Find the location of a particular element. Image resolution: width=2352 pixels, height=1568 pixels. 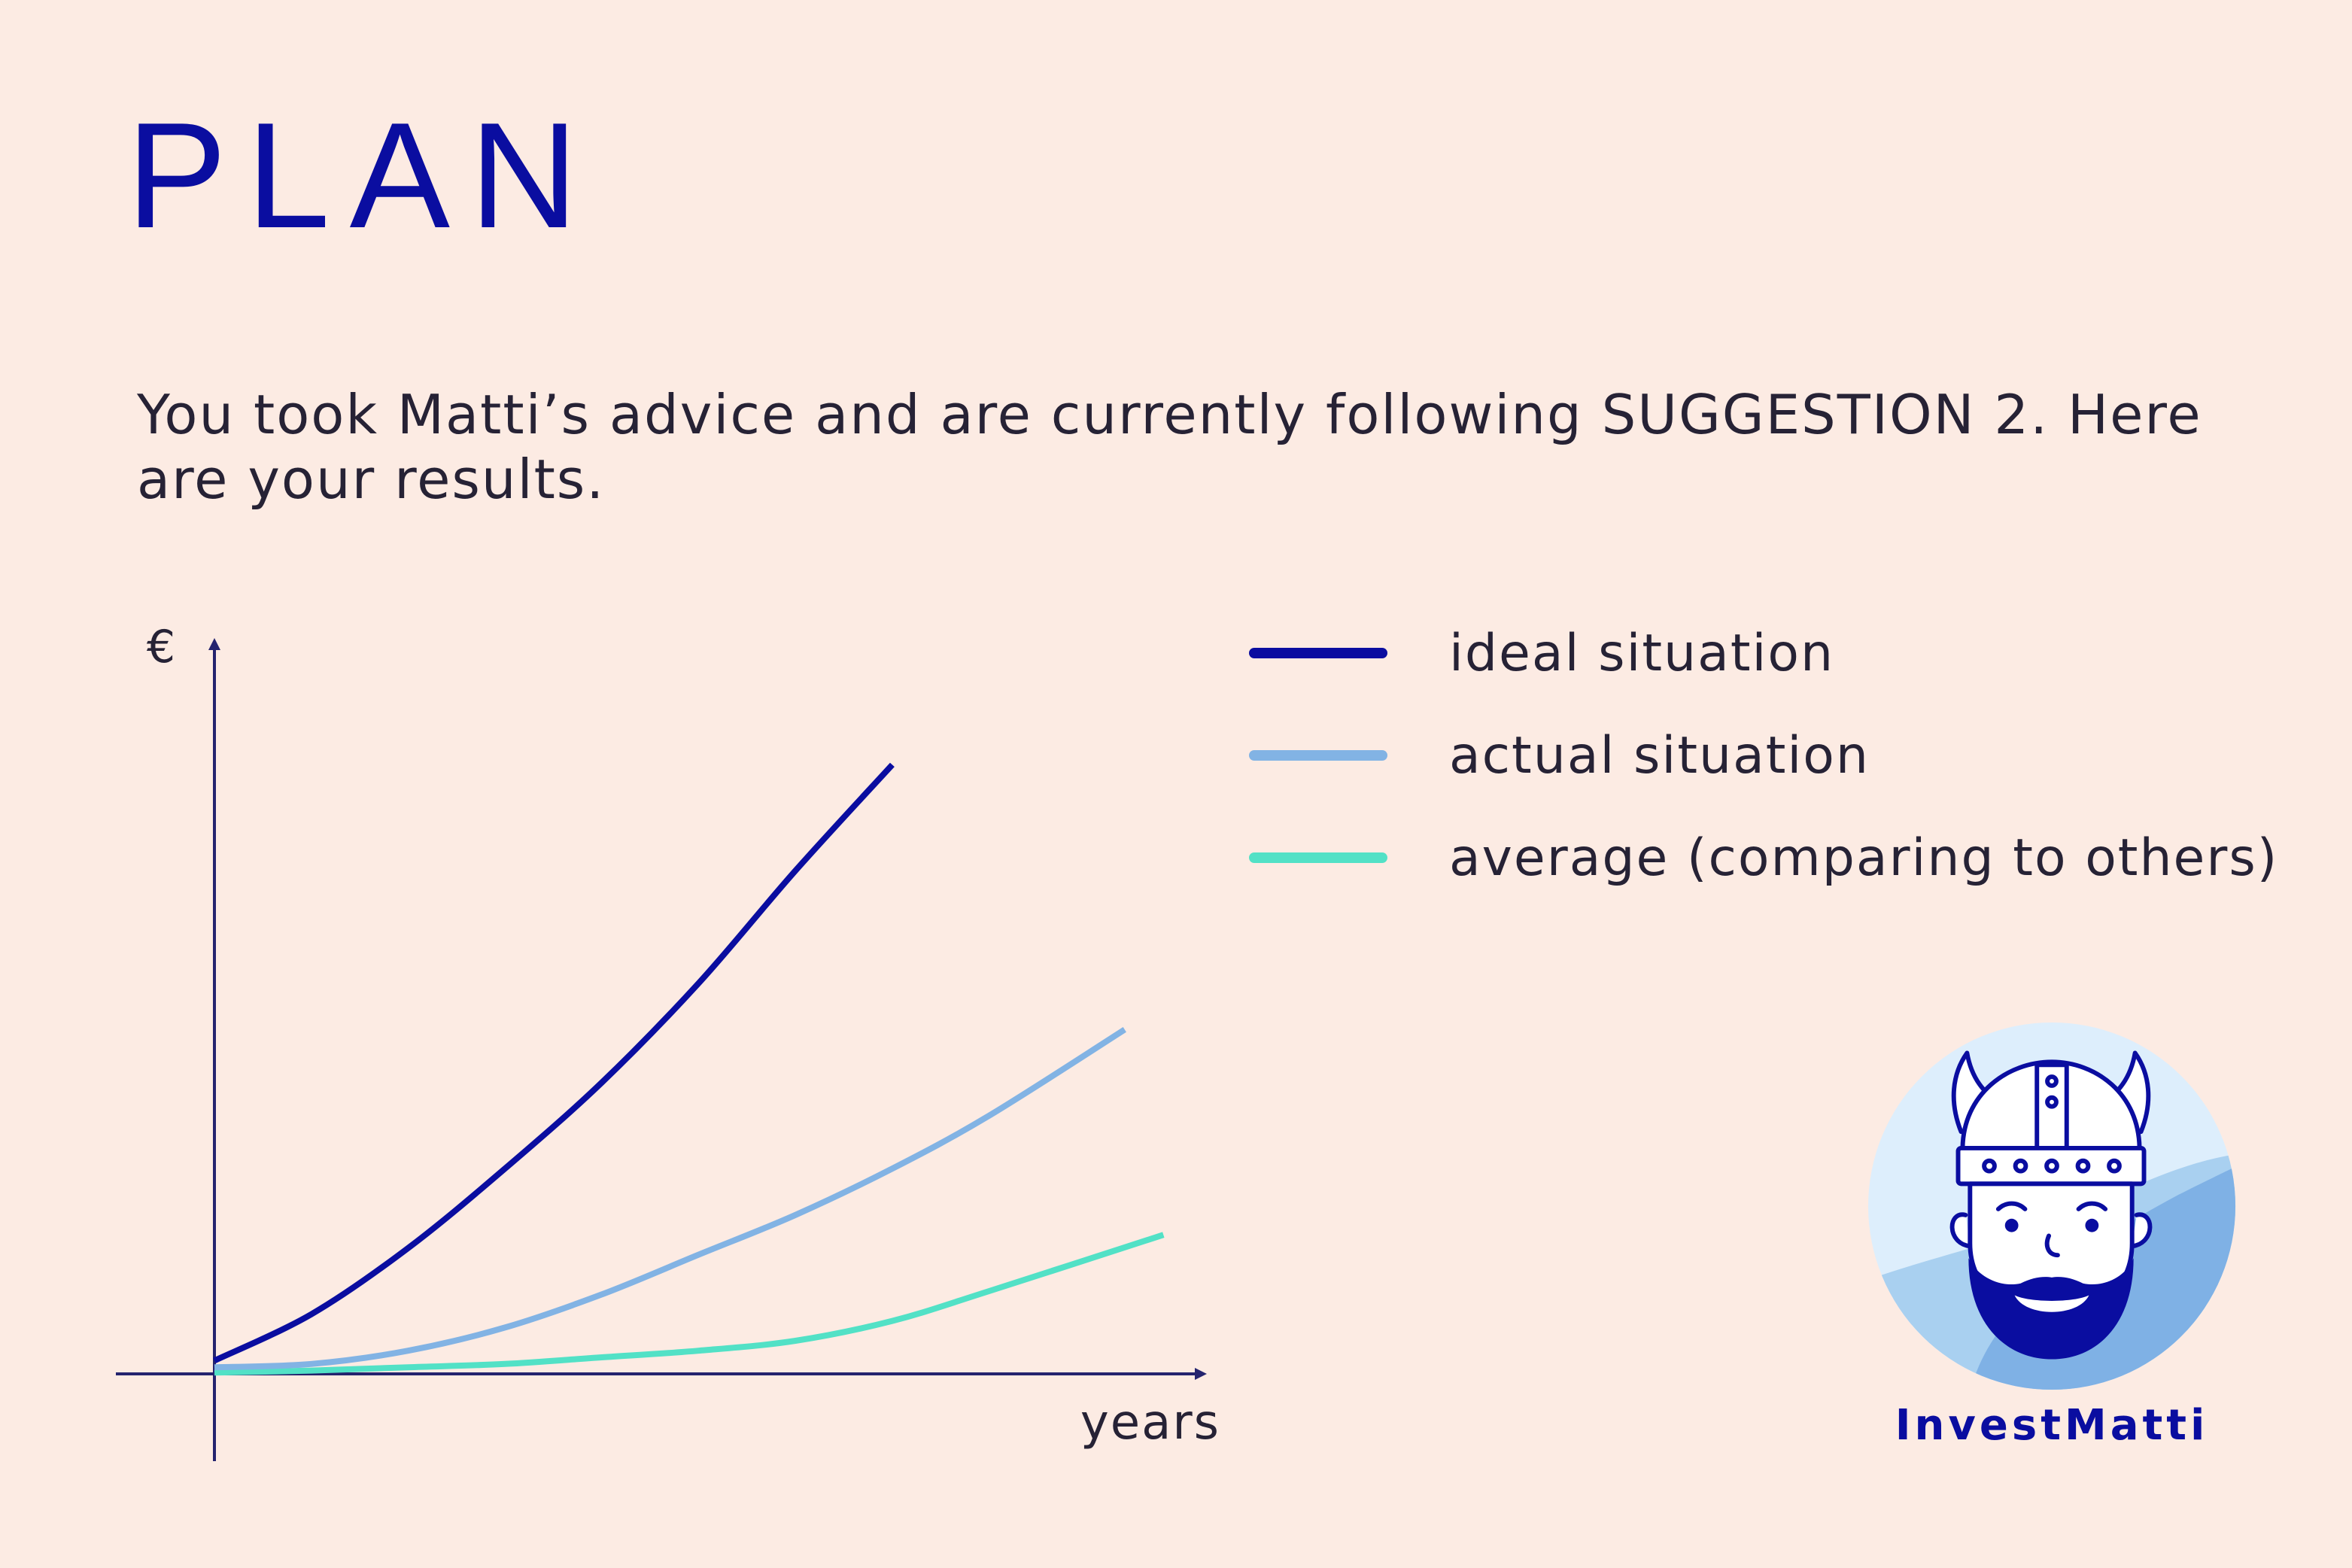

legend-item-ideal: ideal situation is located at coordinates (1763, 653).